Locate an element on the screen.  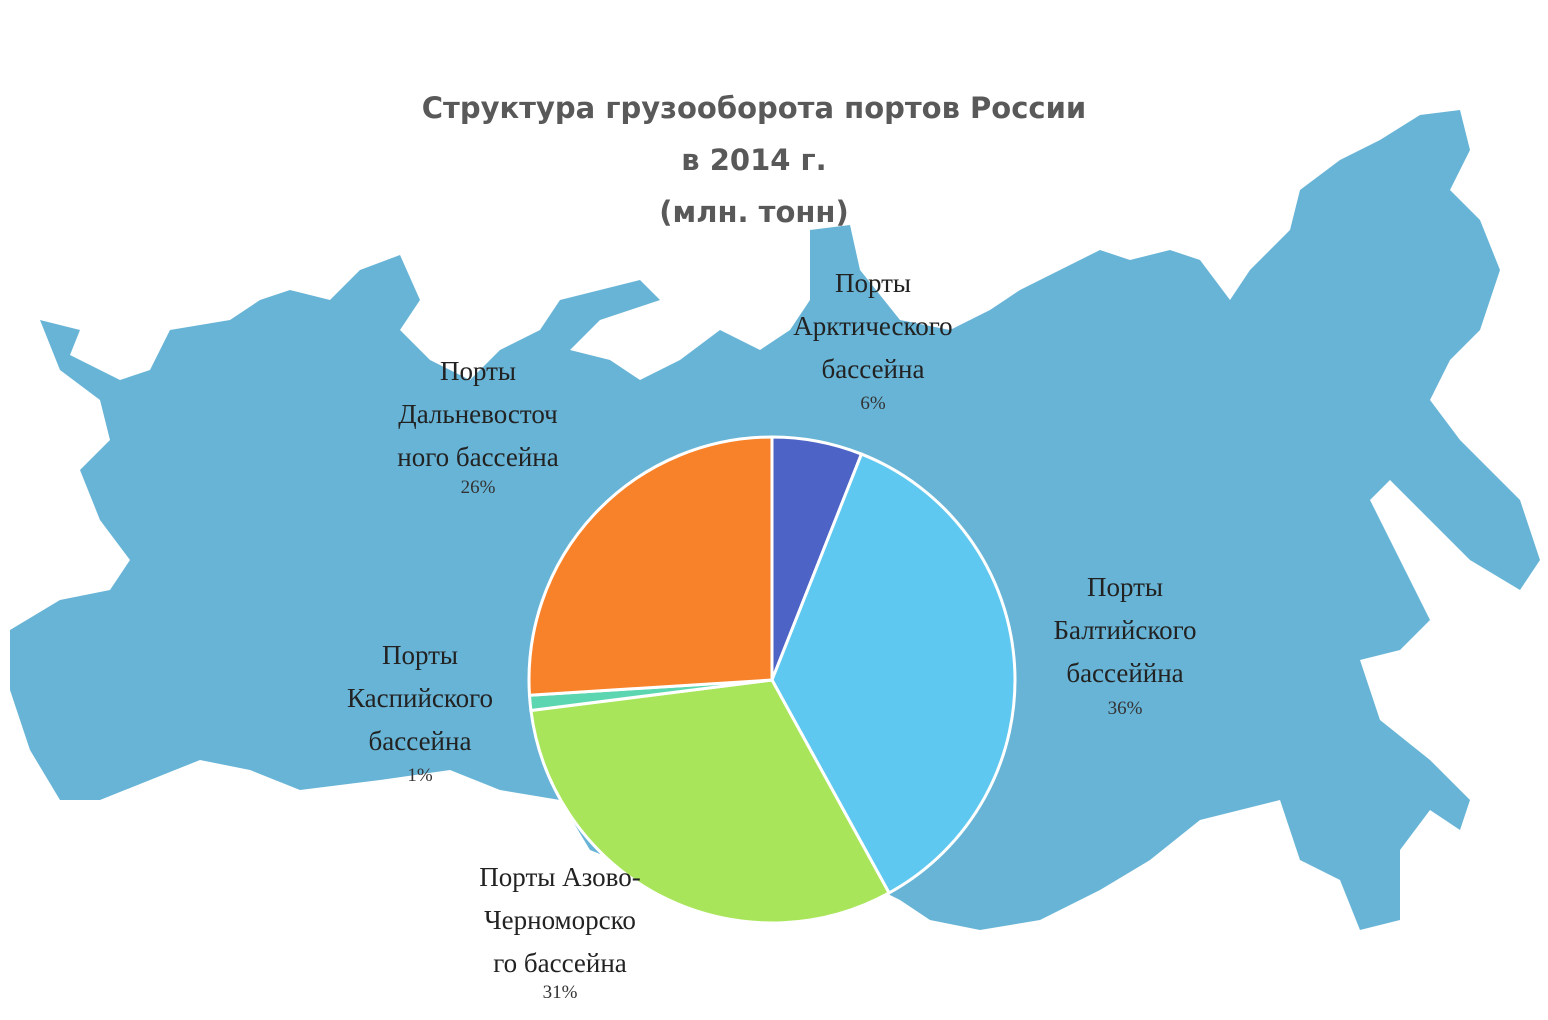
value-label: 1% is located at coordinates (420, 775).